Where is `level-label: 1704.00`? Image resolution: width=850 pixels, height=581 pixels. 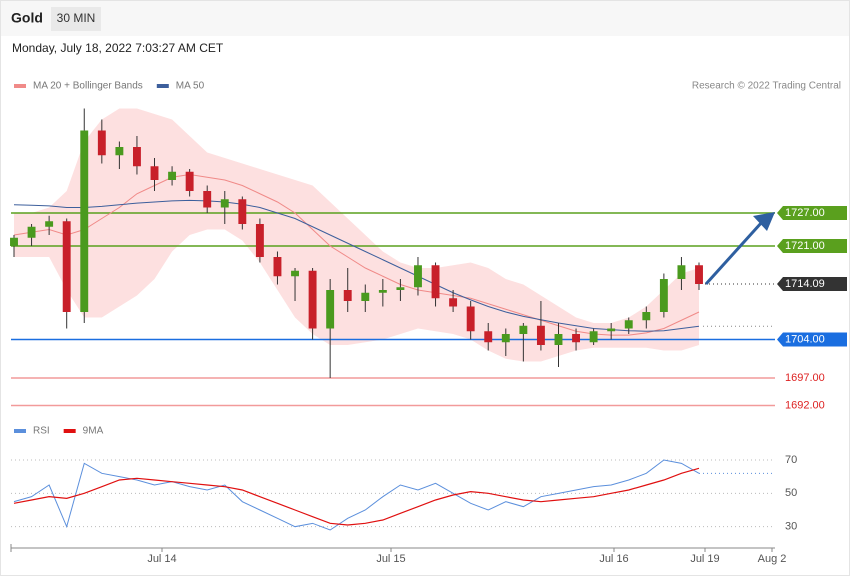 level-label: 1704.00 is located at coordinates (805, 339).